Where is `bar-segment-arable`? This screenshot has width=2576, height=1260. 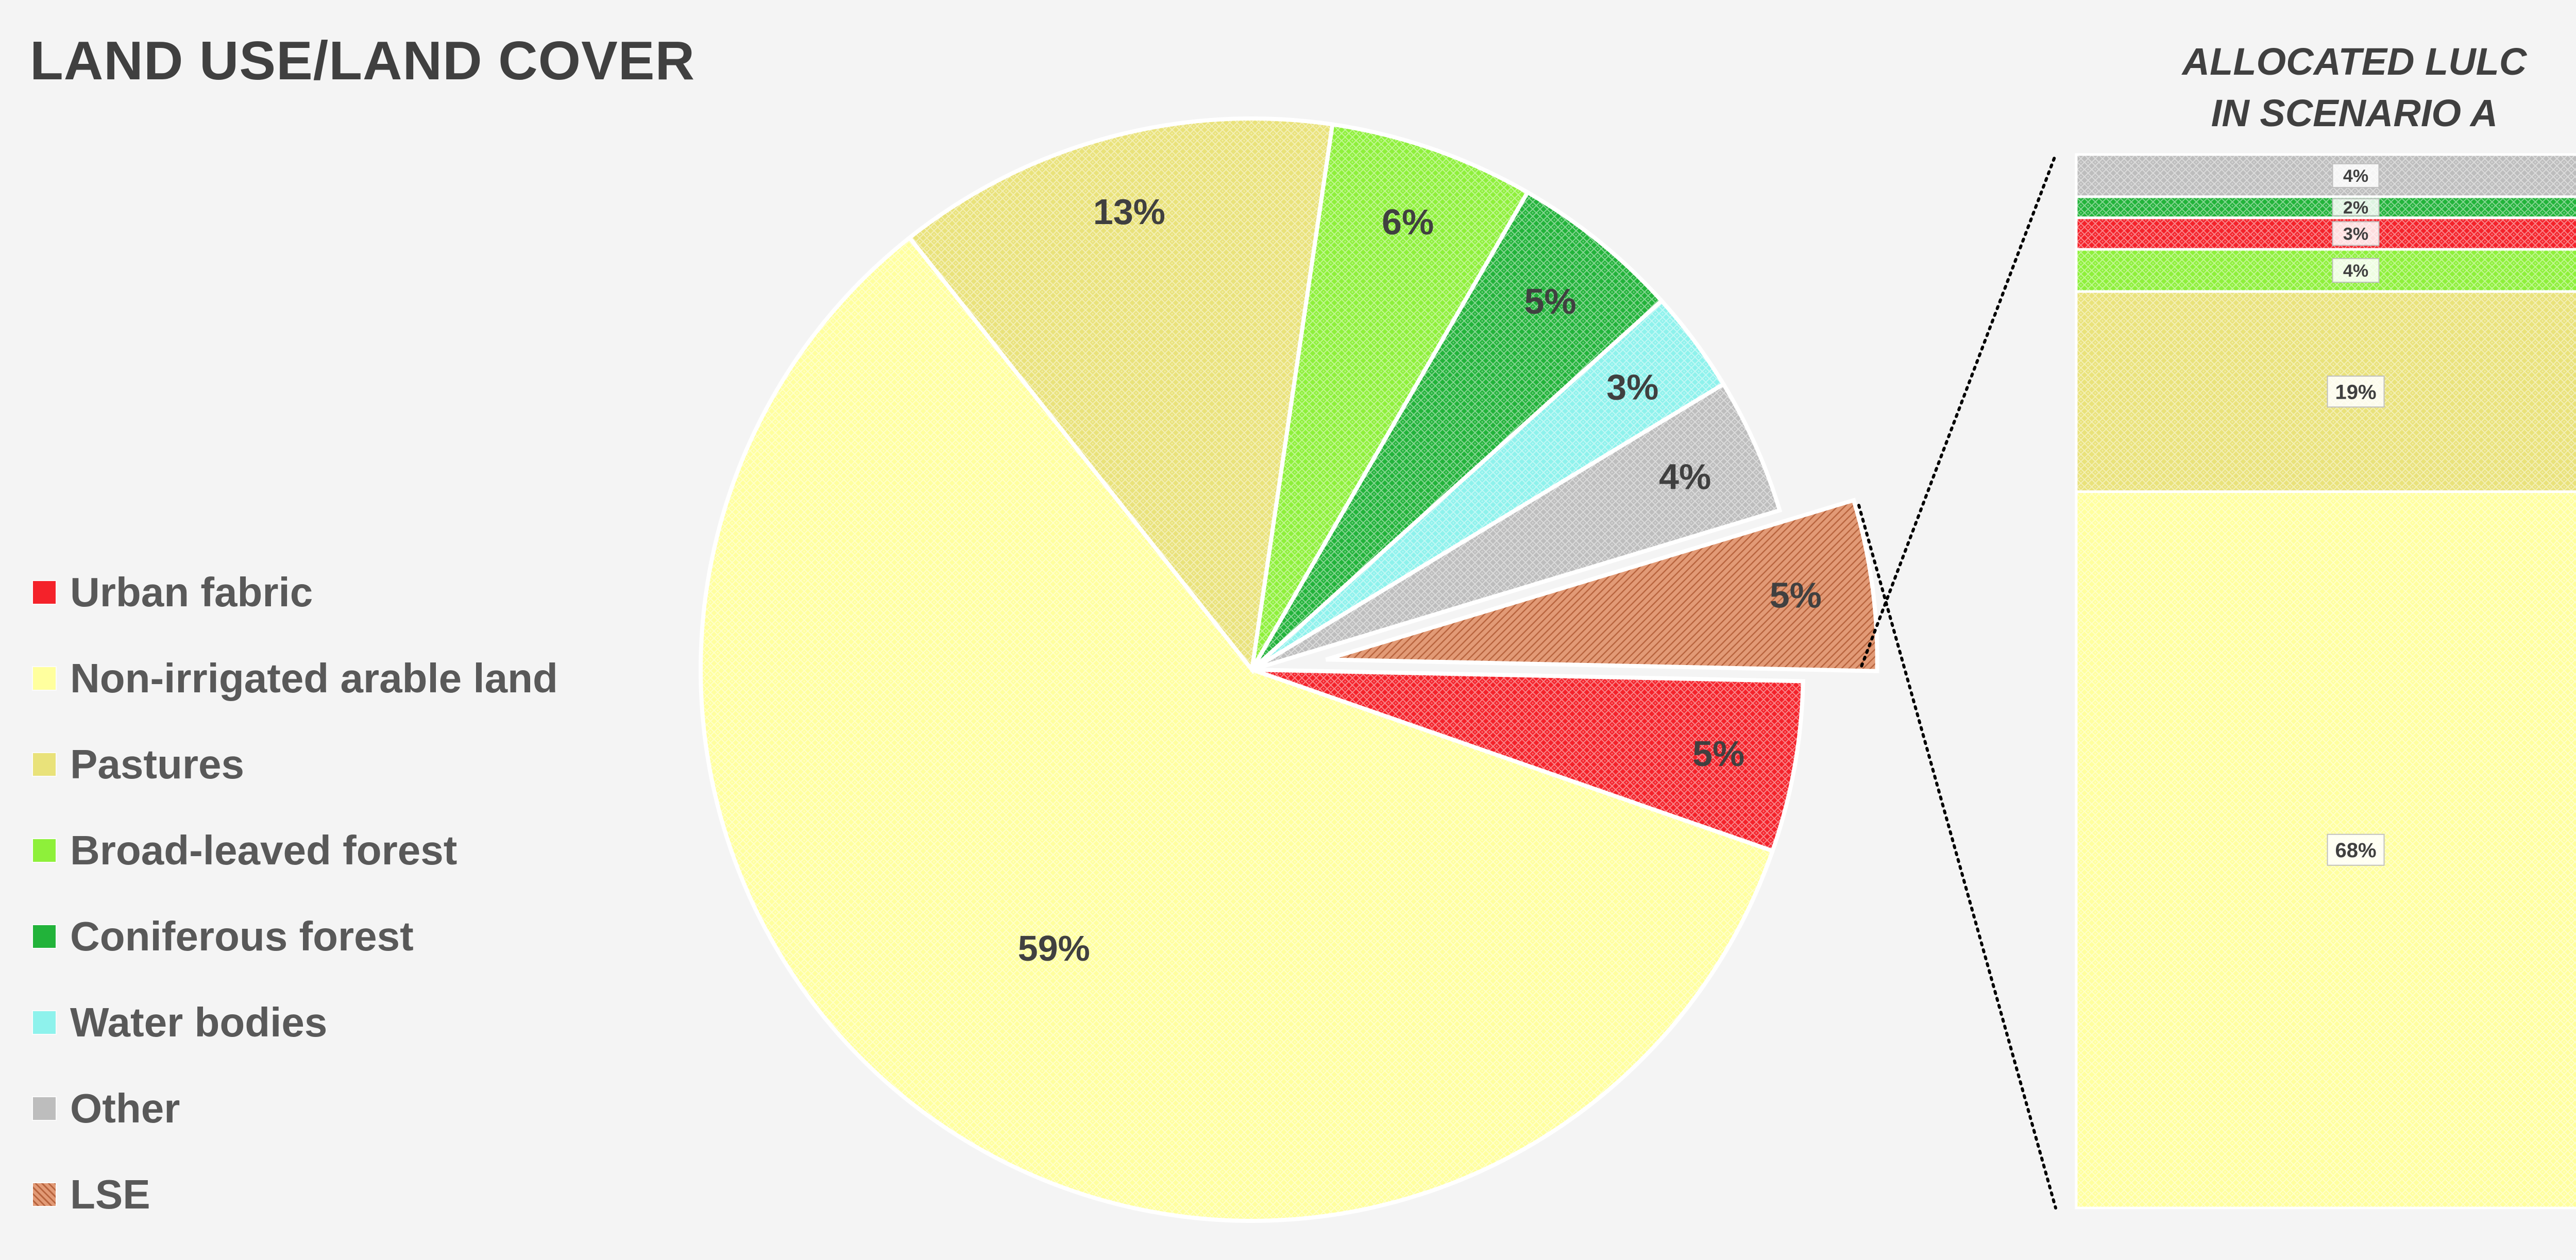 bar-segment-arable is located at coordinates (2325, 850).